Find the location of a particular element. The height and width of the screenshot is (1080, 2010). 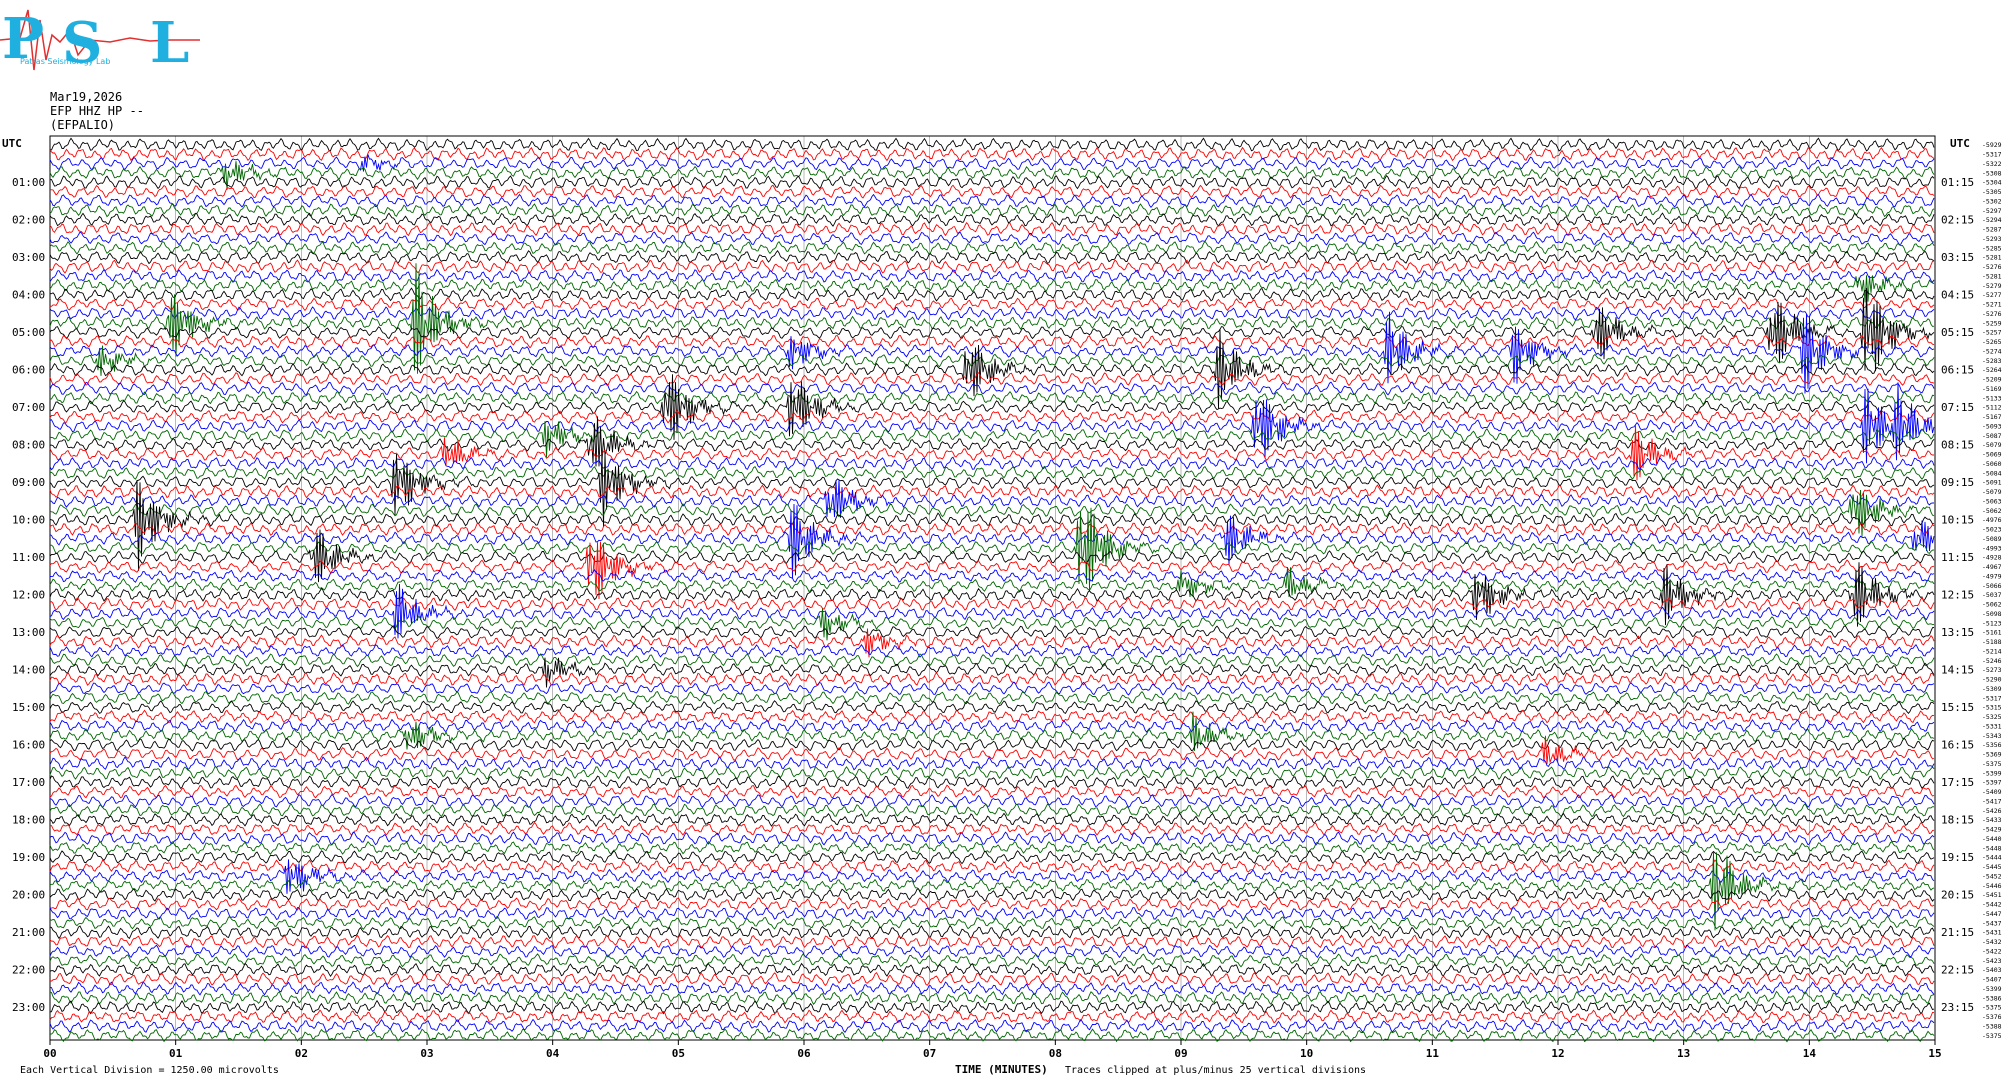

x-tick-label: 08 is located at coordinates (1055, 1053).